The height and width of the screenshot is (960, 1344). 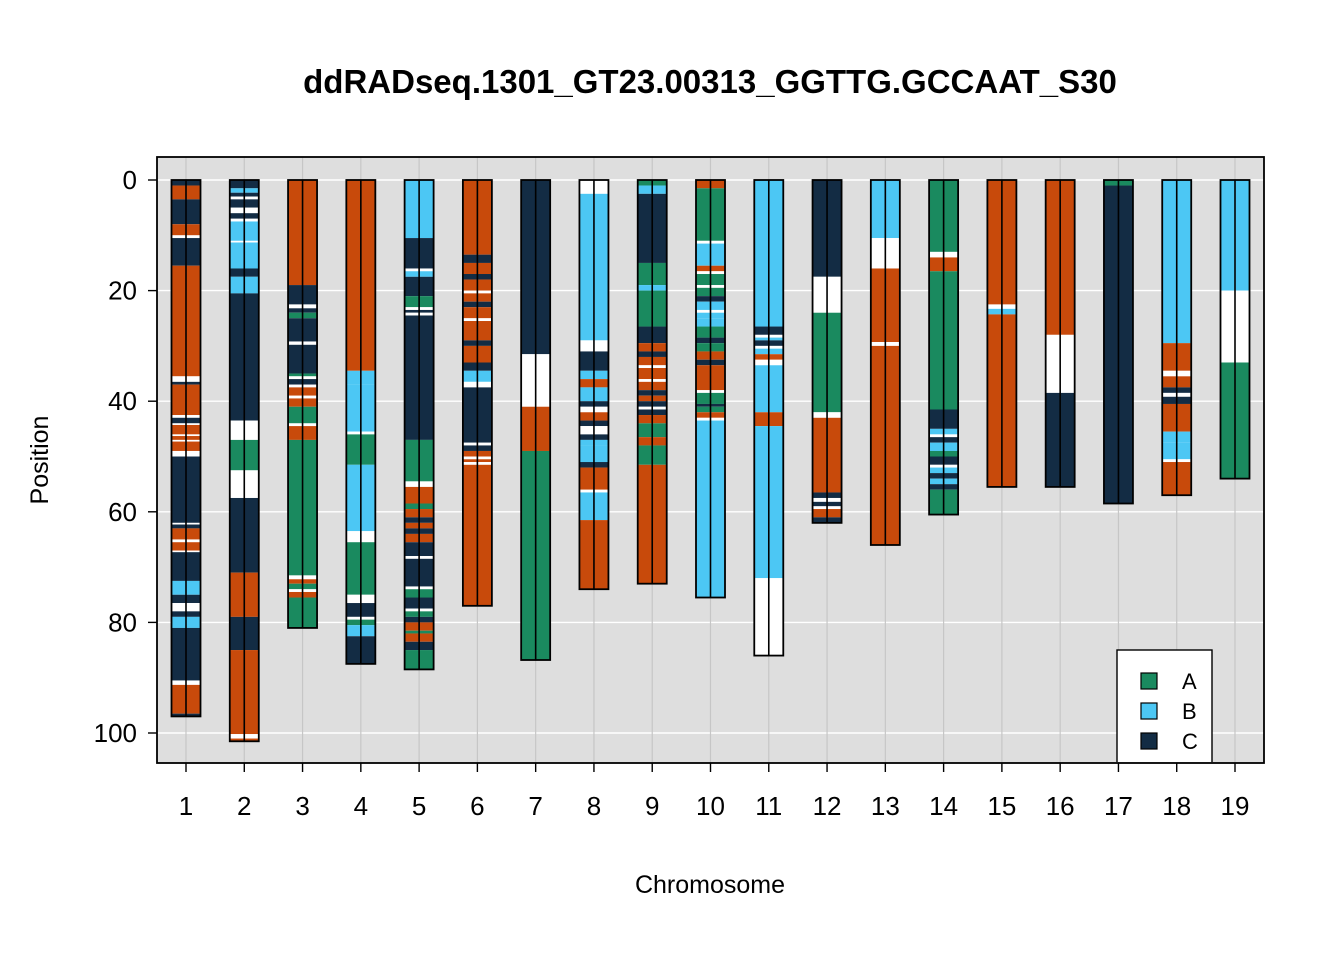 I want to click on x-tick-label: 10, so click(x=710, y=806).